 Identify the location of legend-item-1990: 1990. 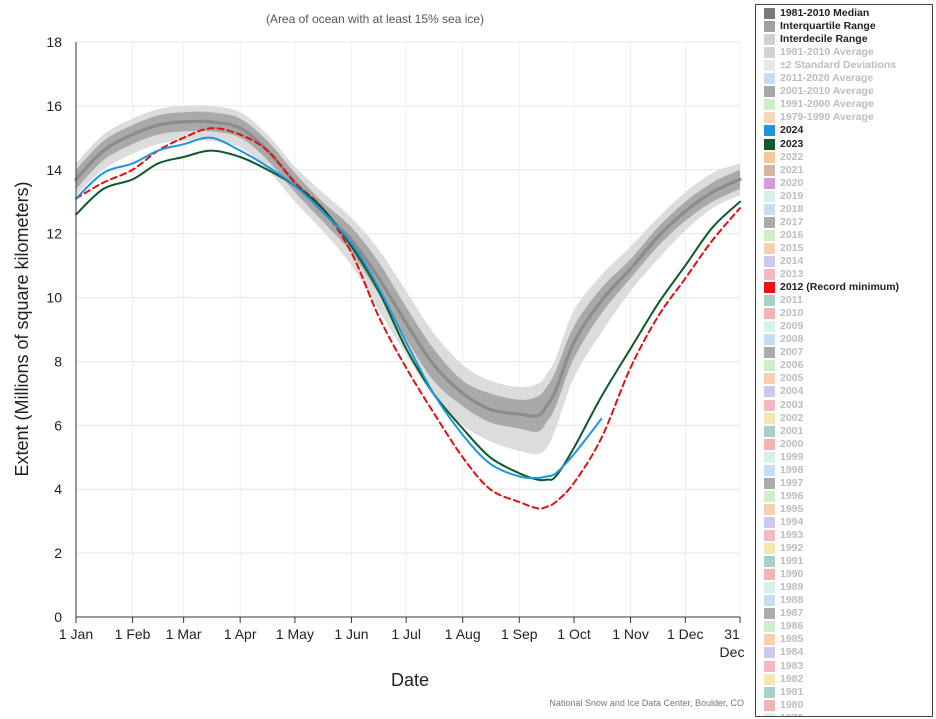
(783, 574).